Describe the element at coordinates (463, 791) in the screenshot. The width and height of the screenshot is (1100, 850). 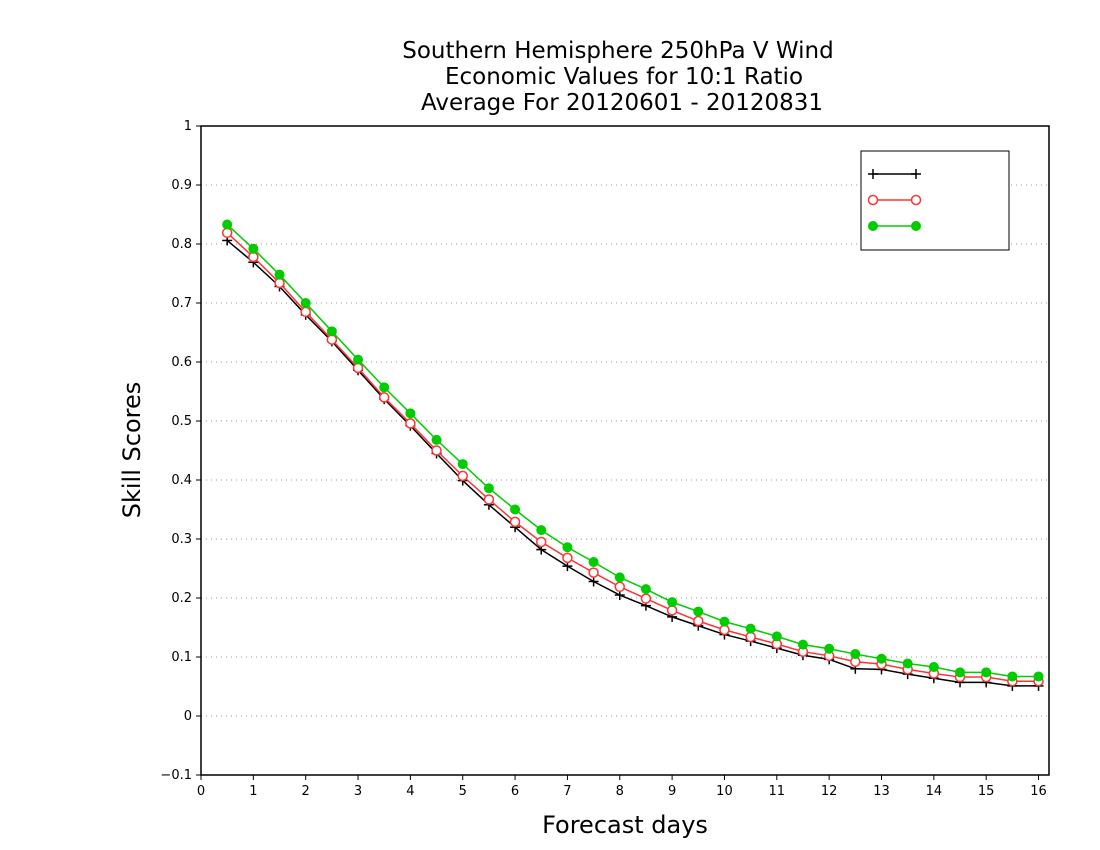
I see `x-tick-label: 5` at that location.